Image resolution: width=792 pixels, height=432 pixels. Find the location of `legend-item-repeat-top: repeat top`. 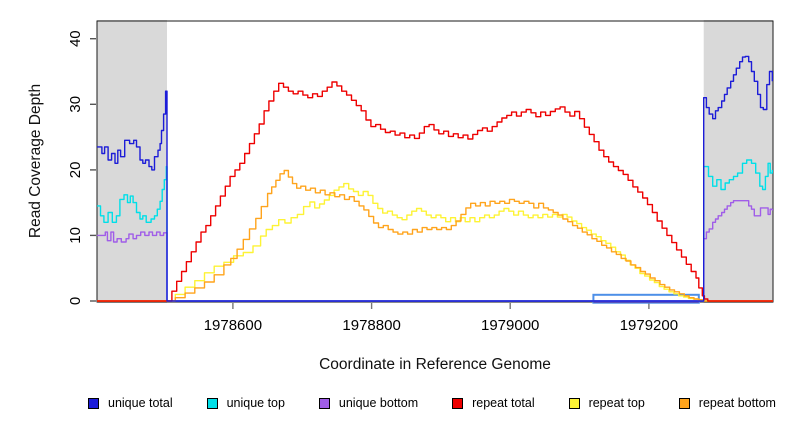

legend-item-repeat-top: repeat top is located at coordinates (606, 403).